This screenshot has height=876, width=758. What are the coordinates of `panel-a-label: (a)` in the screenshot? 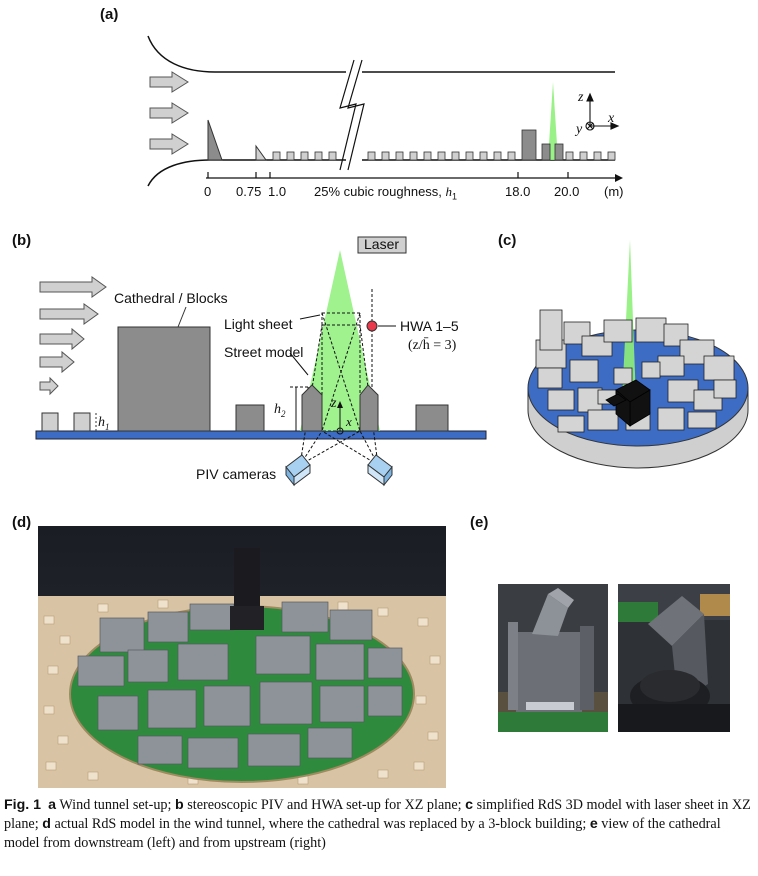 It's located at (109, 14).